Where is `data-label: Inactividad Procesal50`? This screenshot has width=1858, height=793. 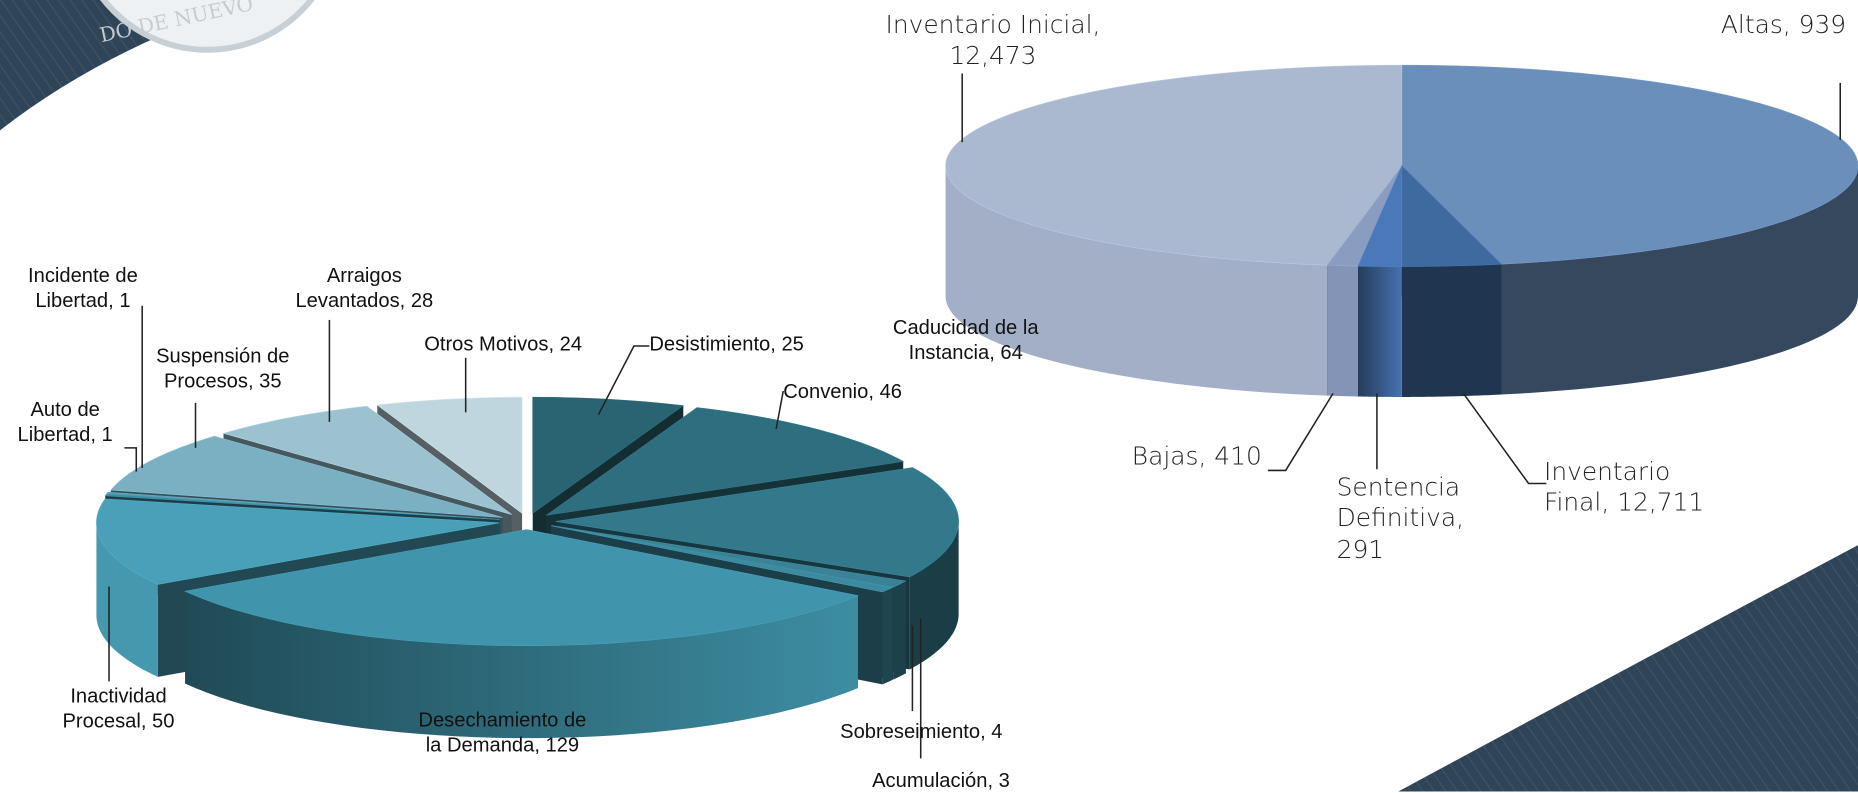
data-label: Inactividad Procesal50 is located at coordinates (119, 709).